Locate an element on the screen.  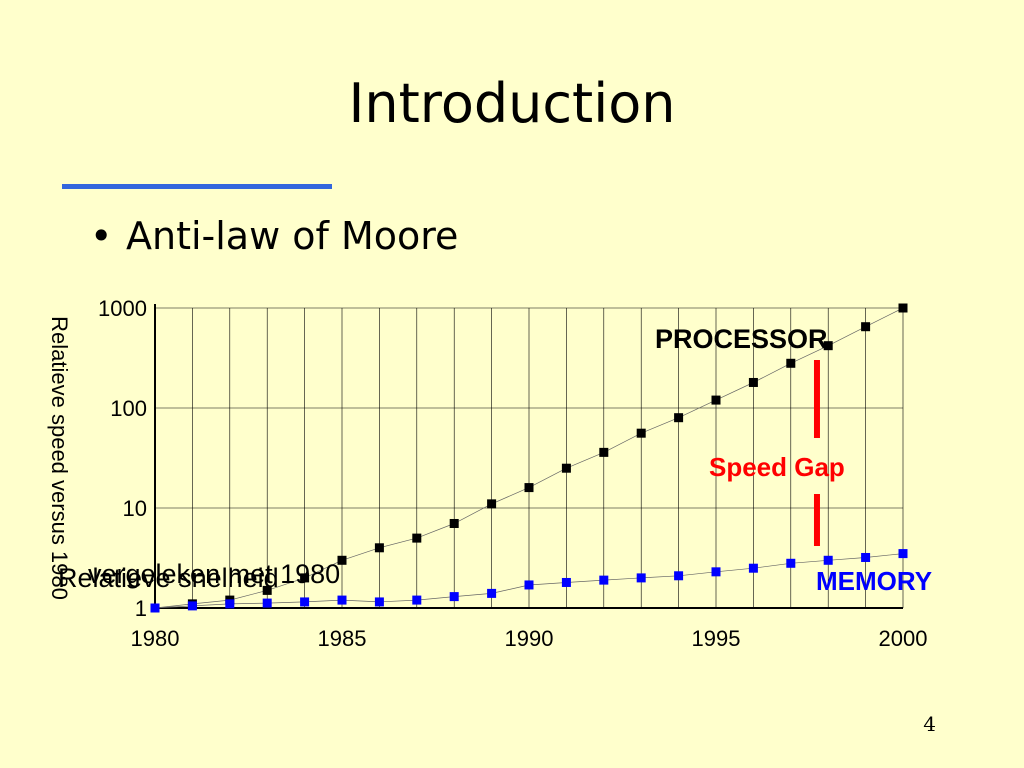
overlay-text-relatieve: Relatieve snelheid is located at coordinates (168, 578).